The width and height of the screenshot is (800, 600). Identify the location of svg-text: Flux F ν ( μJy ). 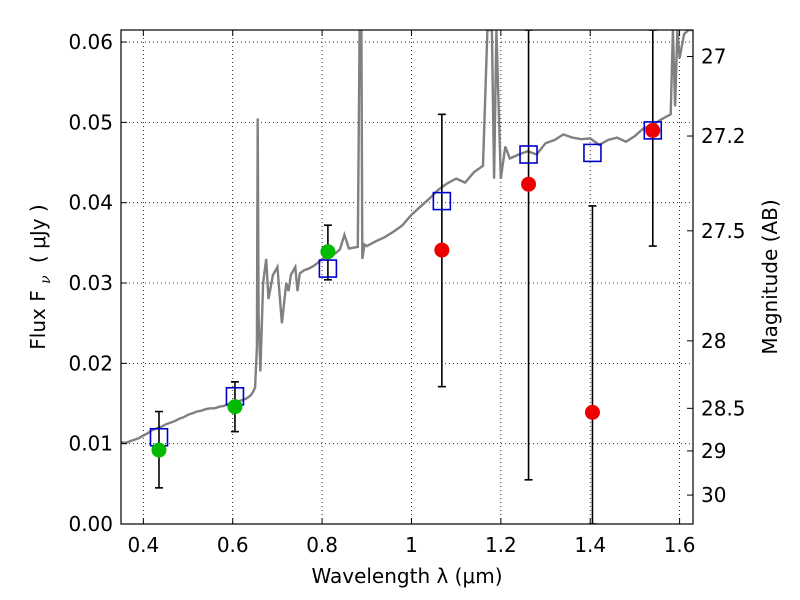
(40, 276).